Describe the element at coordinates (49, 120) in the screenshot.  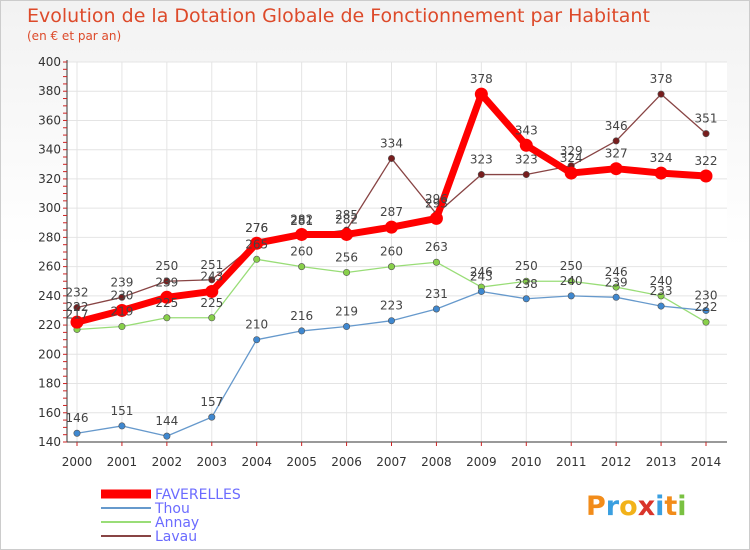
I see `y-tick-label: 360` at that location.